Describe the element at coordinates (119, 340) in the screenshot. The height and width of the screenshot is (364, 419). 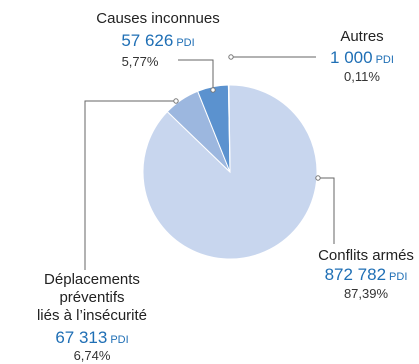
I see `slice-unit-deplacements: PDI` at that location.